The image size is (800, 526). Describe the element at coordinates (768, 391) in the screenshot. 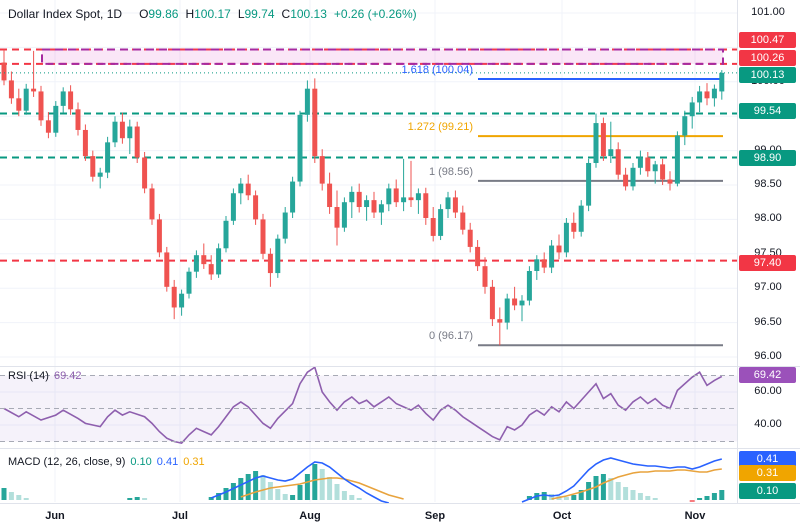

I see `rsi-axis-label: 60.00` at that location.